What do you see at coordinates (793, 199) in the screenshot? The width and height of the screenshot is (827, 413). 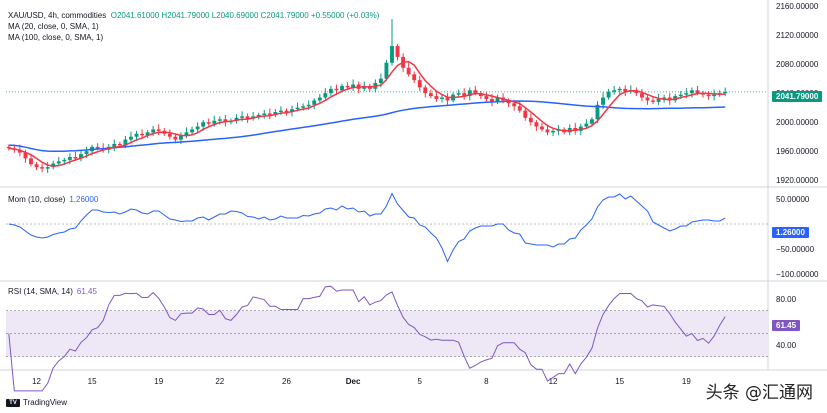 I see `mom-tick-label: 50.00000` at bounding box center [793, 199].